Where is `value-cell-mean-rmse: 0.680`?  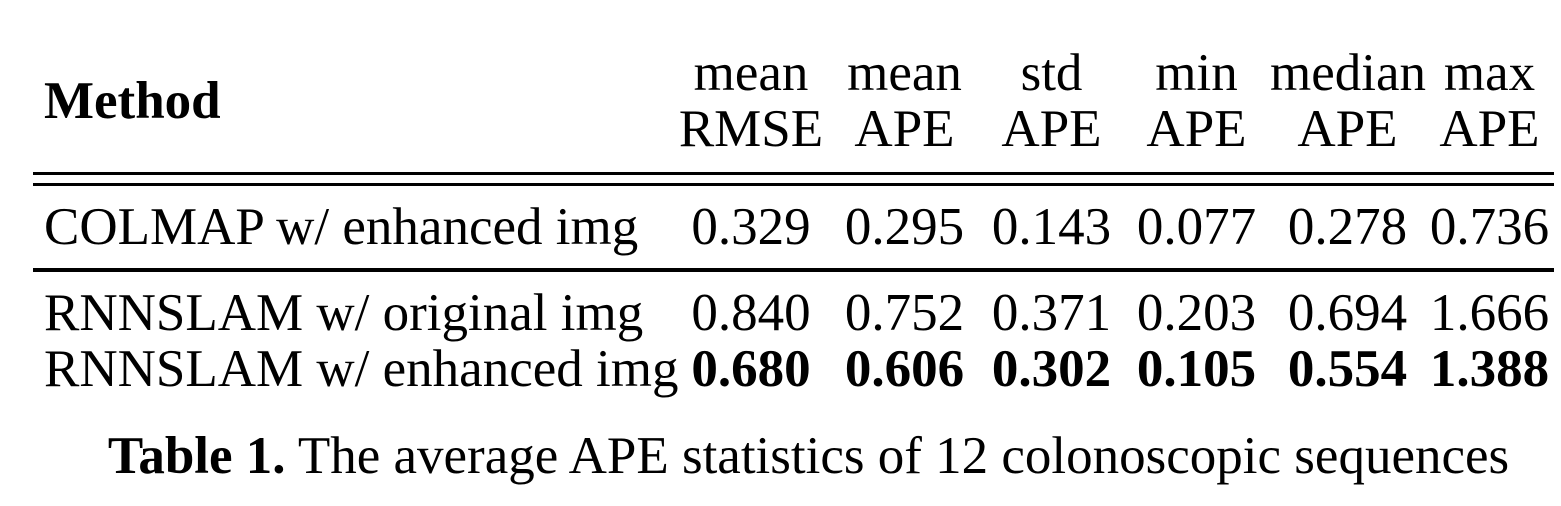
value-cell-mean-rmse: 0.680 is located at coordinates (751, 368).